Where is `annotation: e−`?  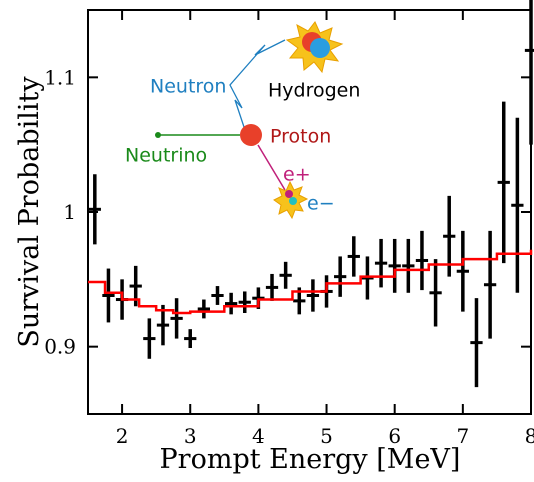 annotation: e− is located at coordinates (321, 204).